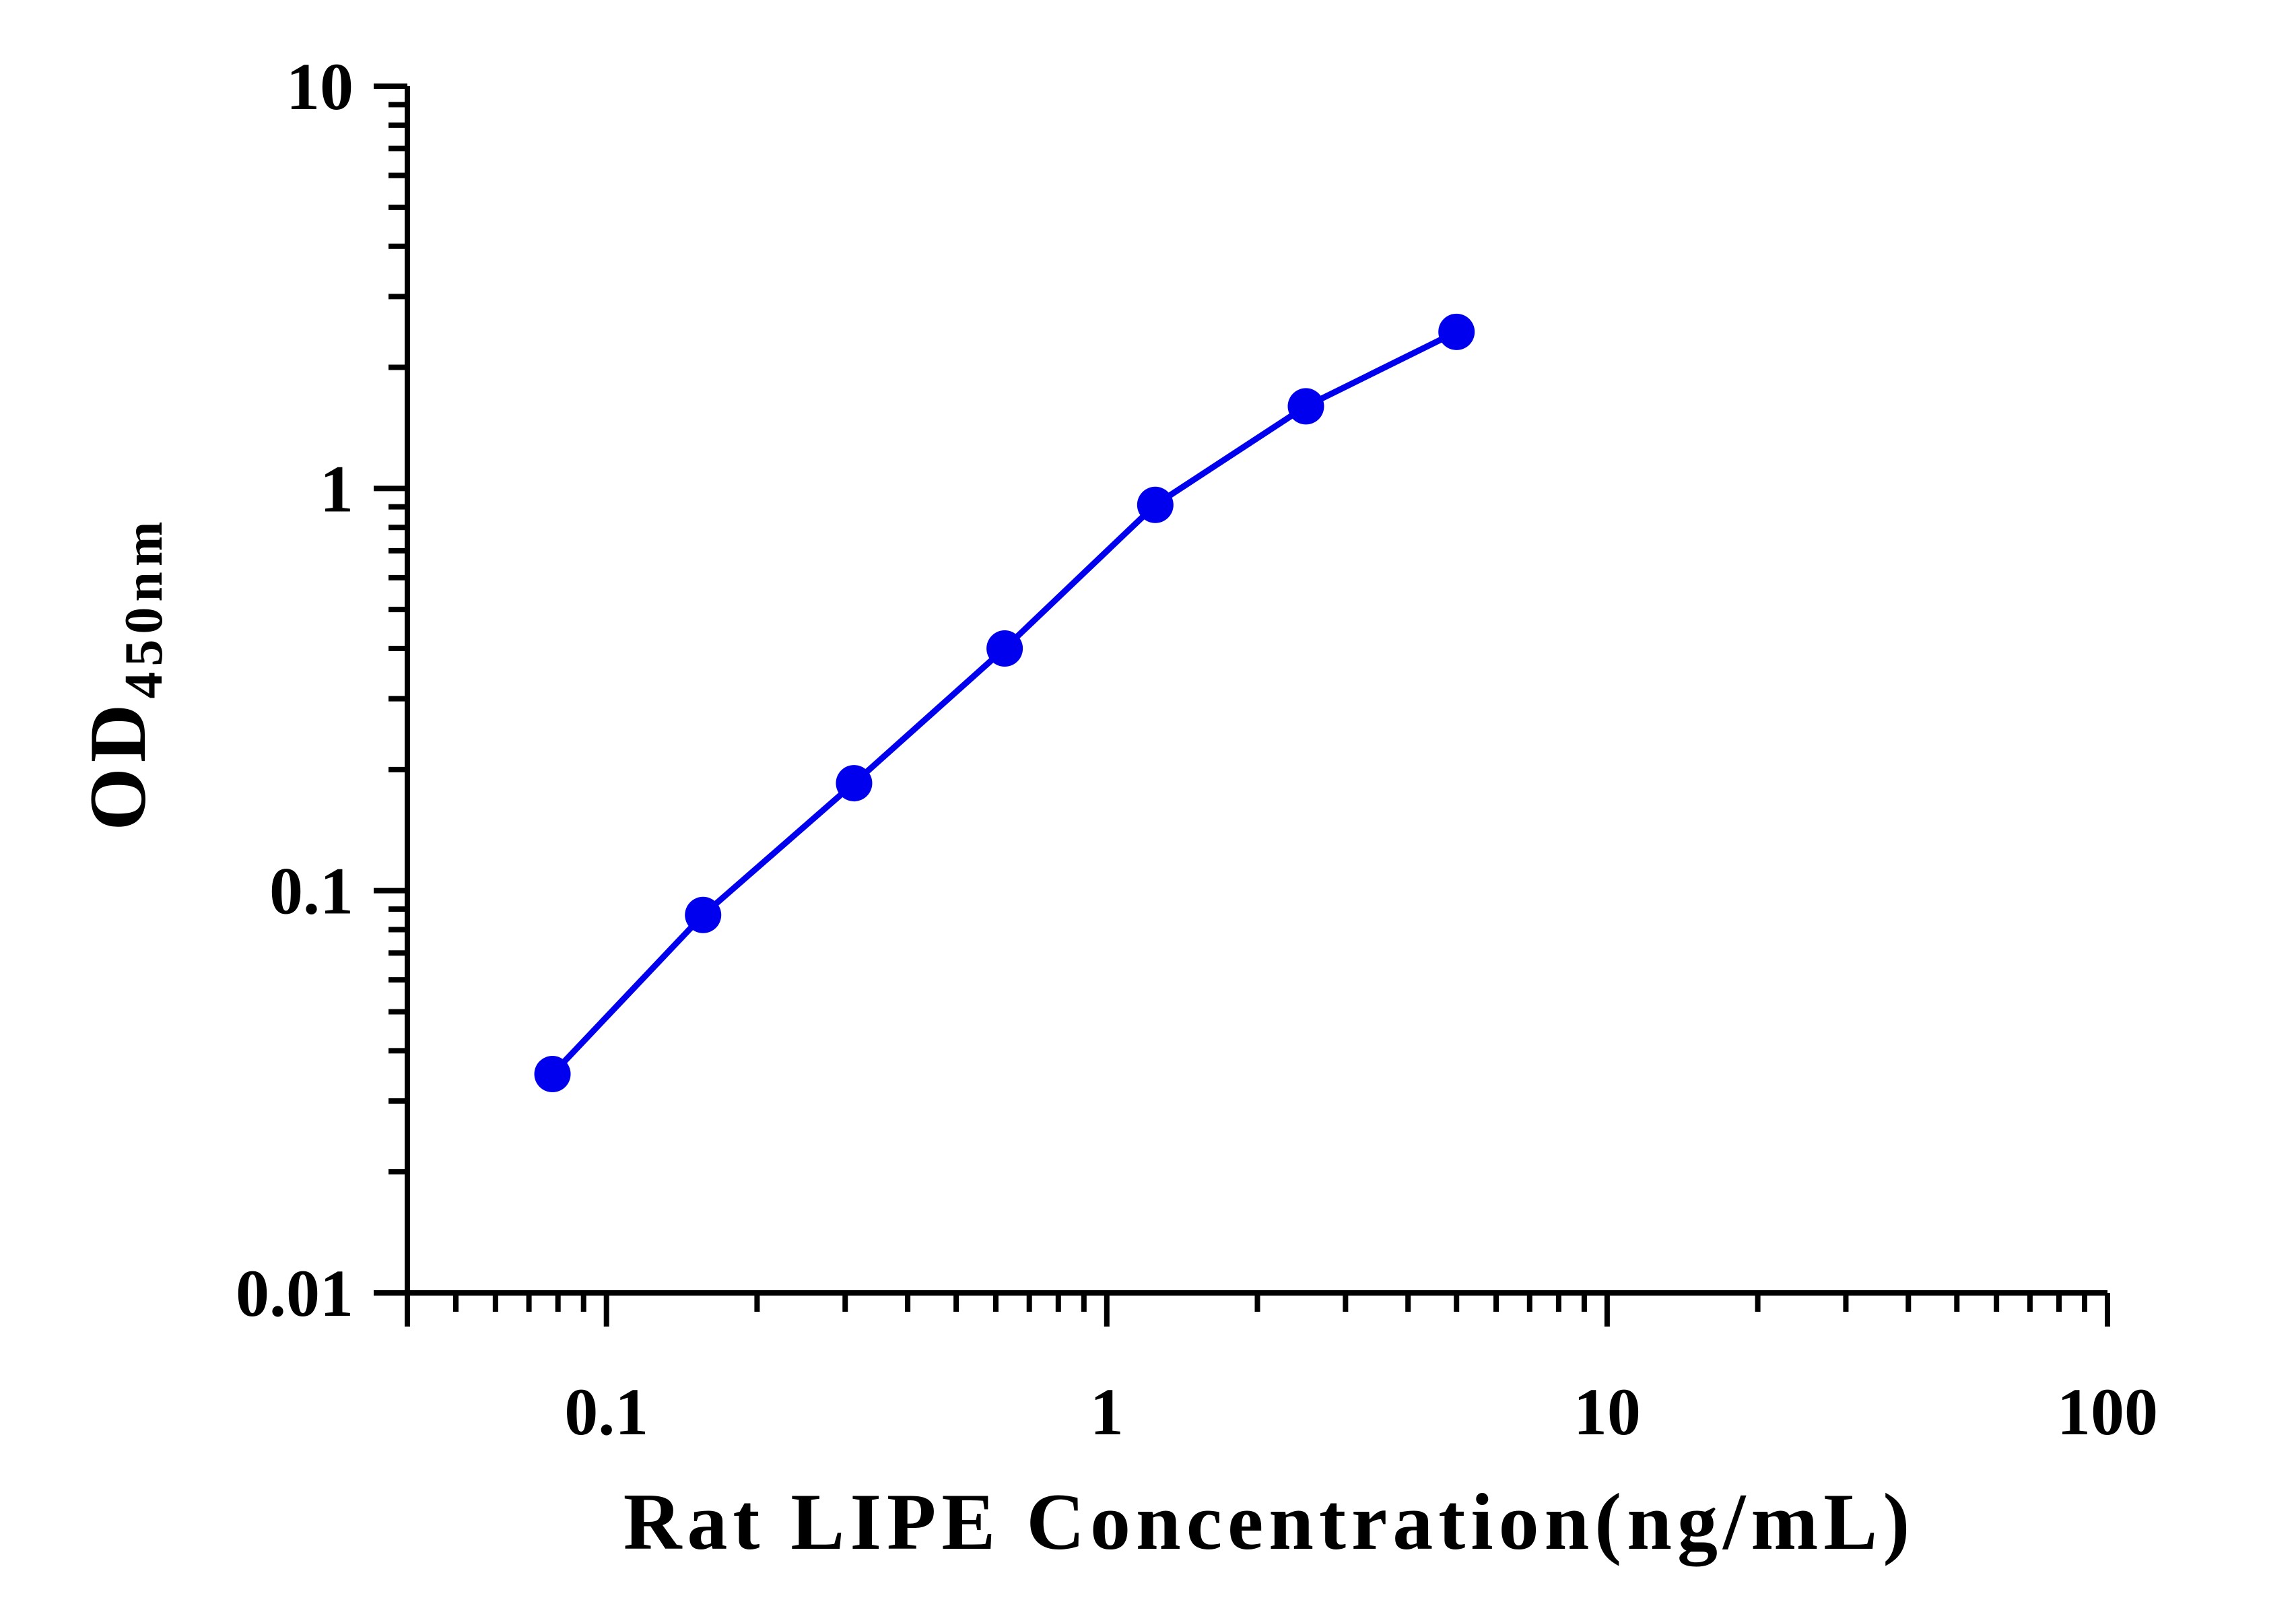 The image size is (2296, 1604). I want to click on x-tick-label: 100, so click(2107, 1411).